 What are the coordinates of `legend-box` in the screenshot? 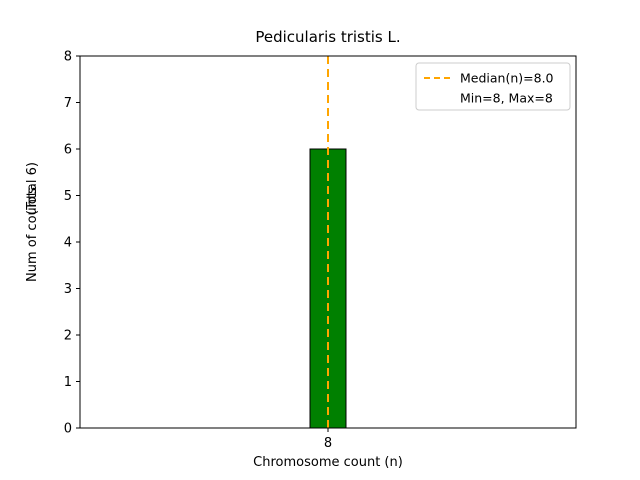 It's located at (493, 86).